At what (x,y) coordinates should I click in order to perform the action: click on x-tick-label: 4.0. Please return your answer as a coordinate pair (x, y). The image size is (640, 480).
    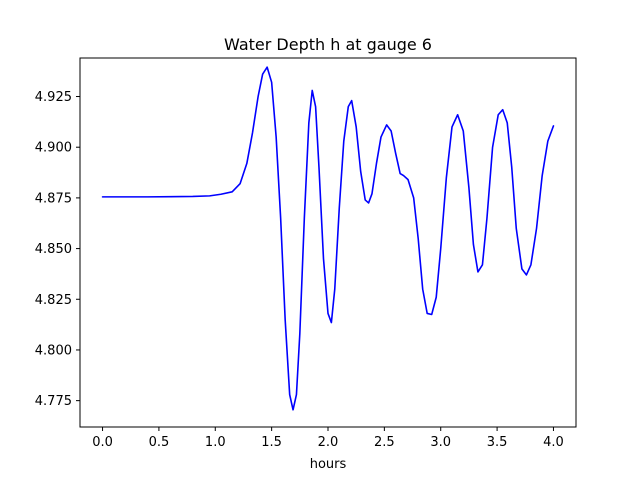
    Looking at the image, I should click on (553, 442).